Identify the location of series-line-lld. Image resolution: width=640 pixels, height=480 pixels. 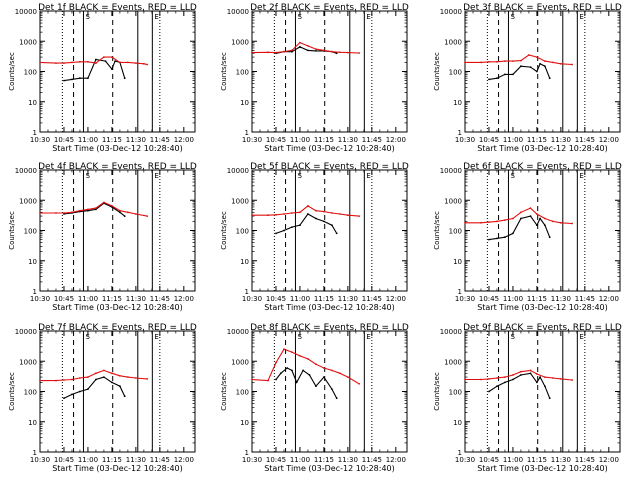
(94, 375).